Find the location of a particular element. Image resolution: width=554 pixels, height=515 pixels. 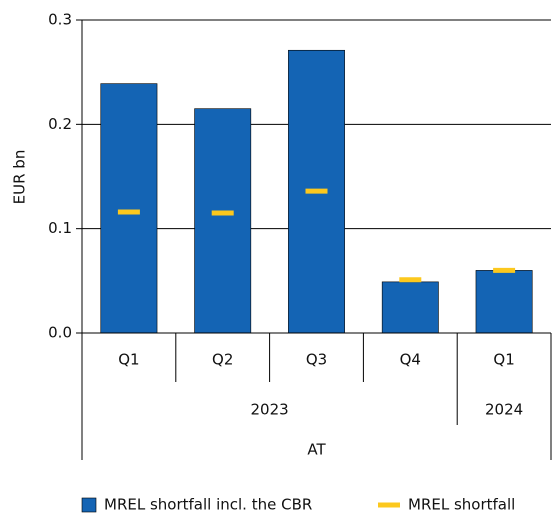

y-axis-label: EUR bn is located at coordinates (20, 177).